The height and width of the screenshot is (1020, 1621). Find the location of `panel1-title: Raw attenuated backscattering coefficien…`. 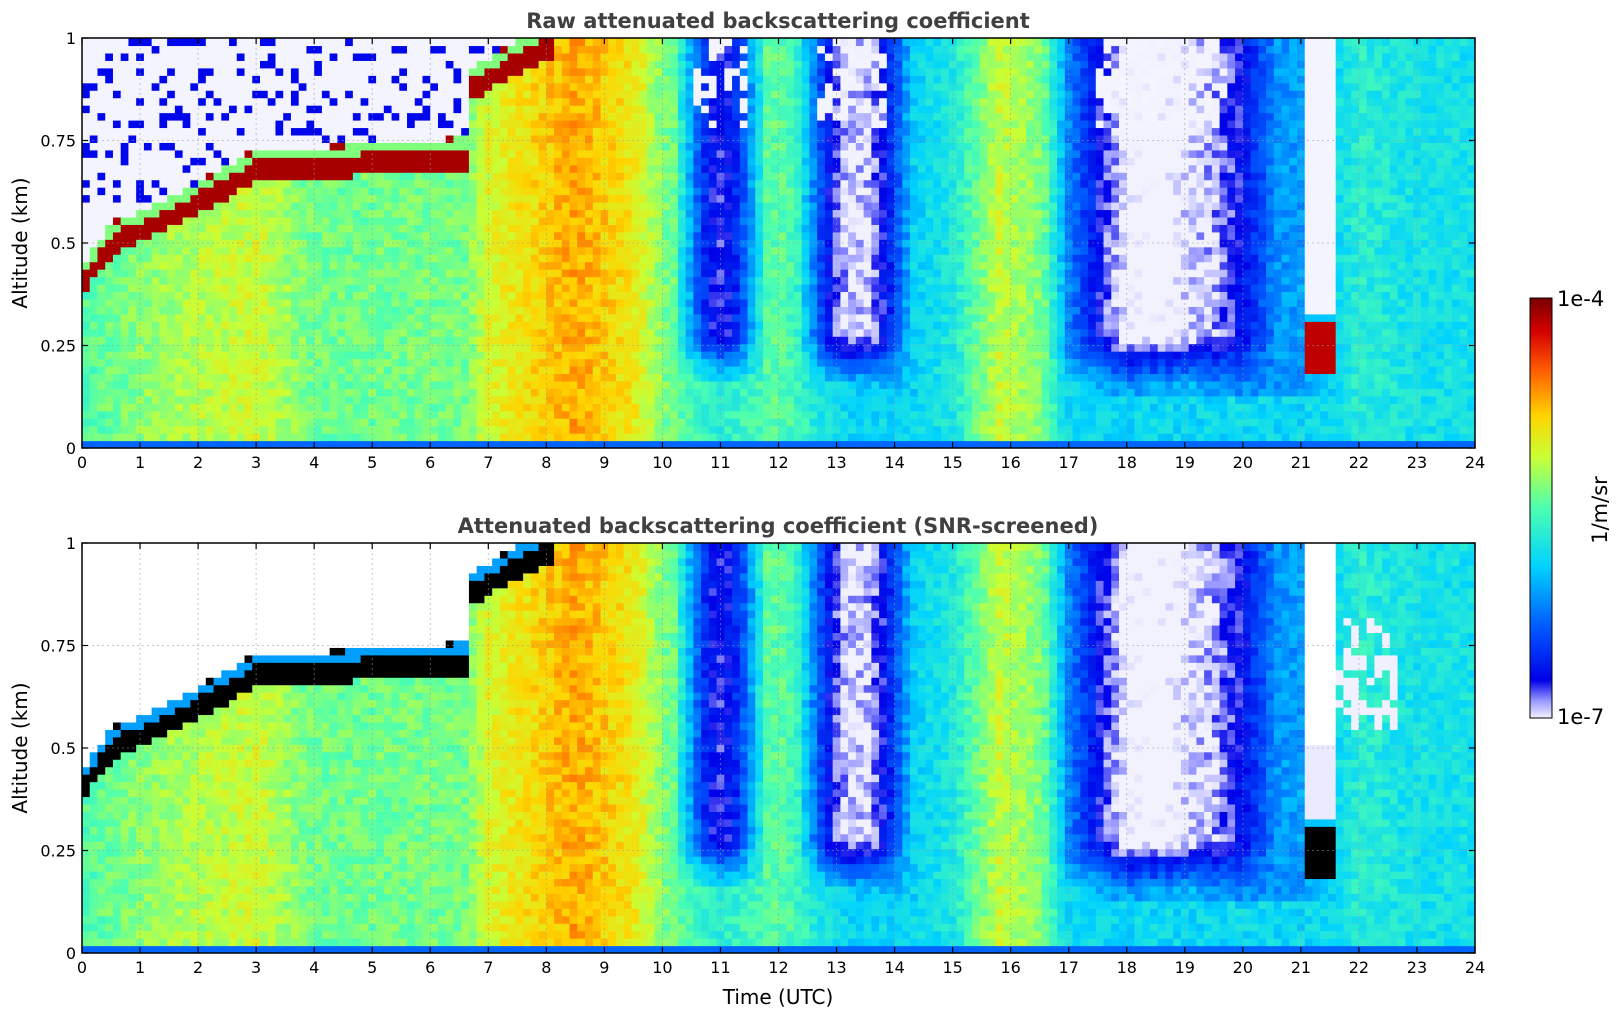

panel1-title: Raw attenuated backscattering coefficien… is located at coordinates (778, 21).